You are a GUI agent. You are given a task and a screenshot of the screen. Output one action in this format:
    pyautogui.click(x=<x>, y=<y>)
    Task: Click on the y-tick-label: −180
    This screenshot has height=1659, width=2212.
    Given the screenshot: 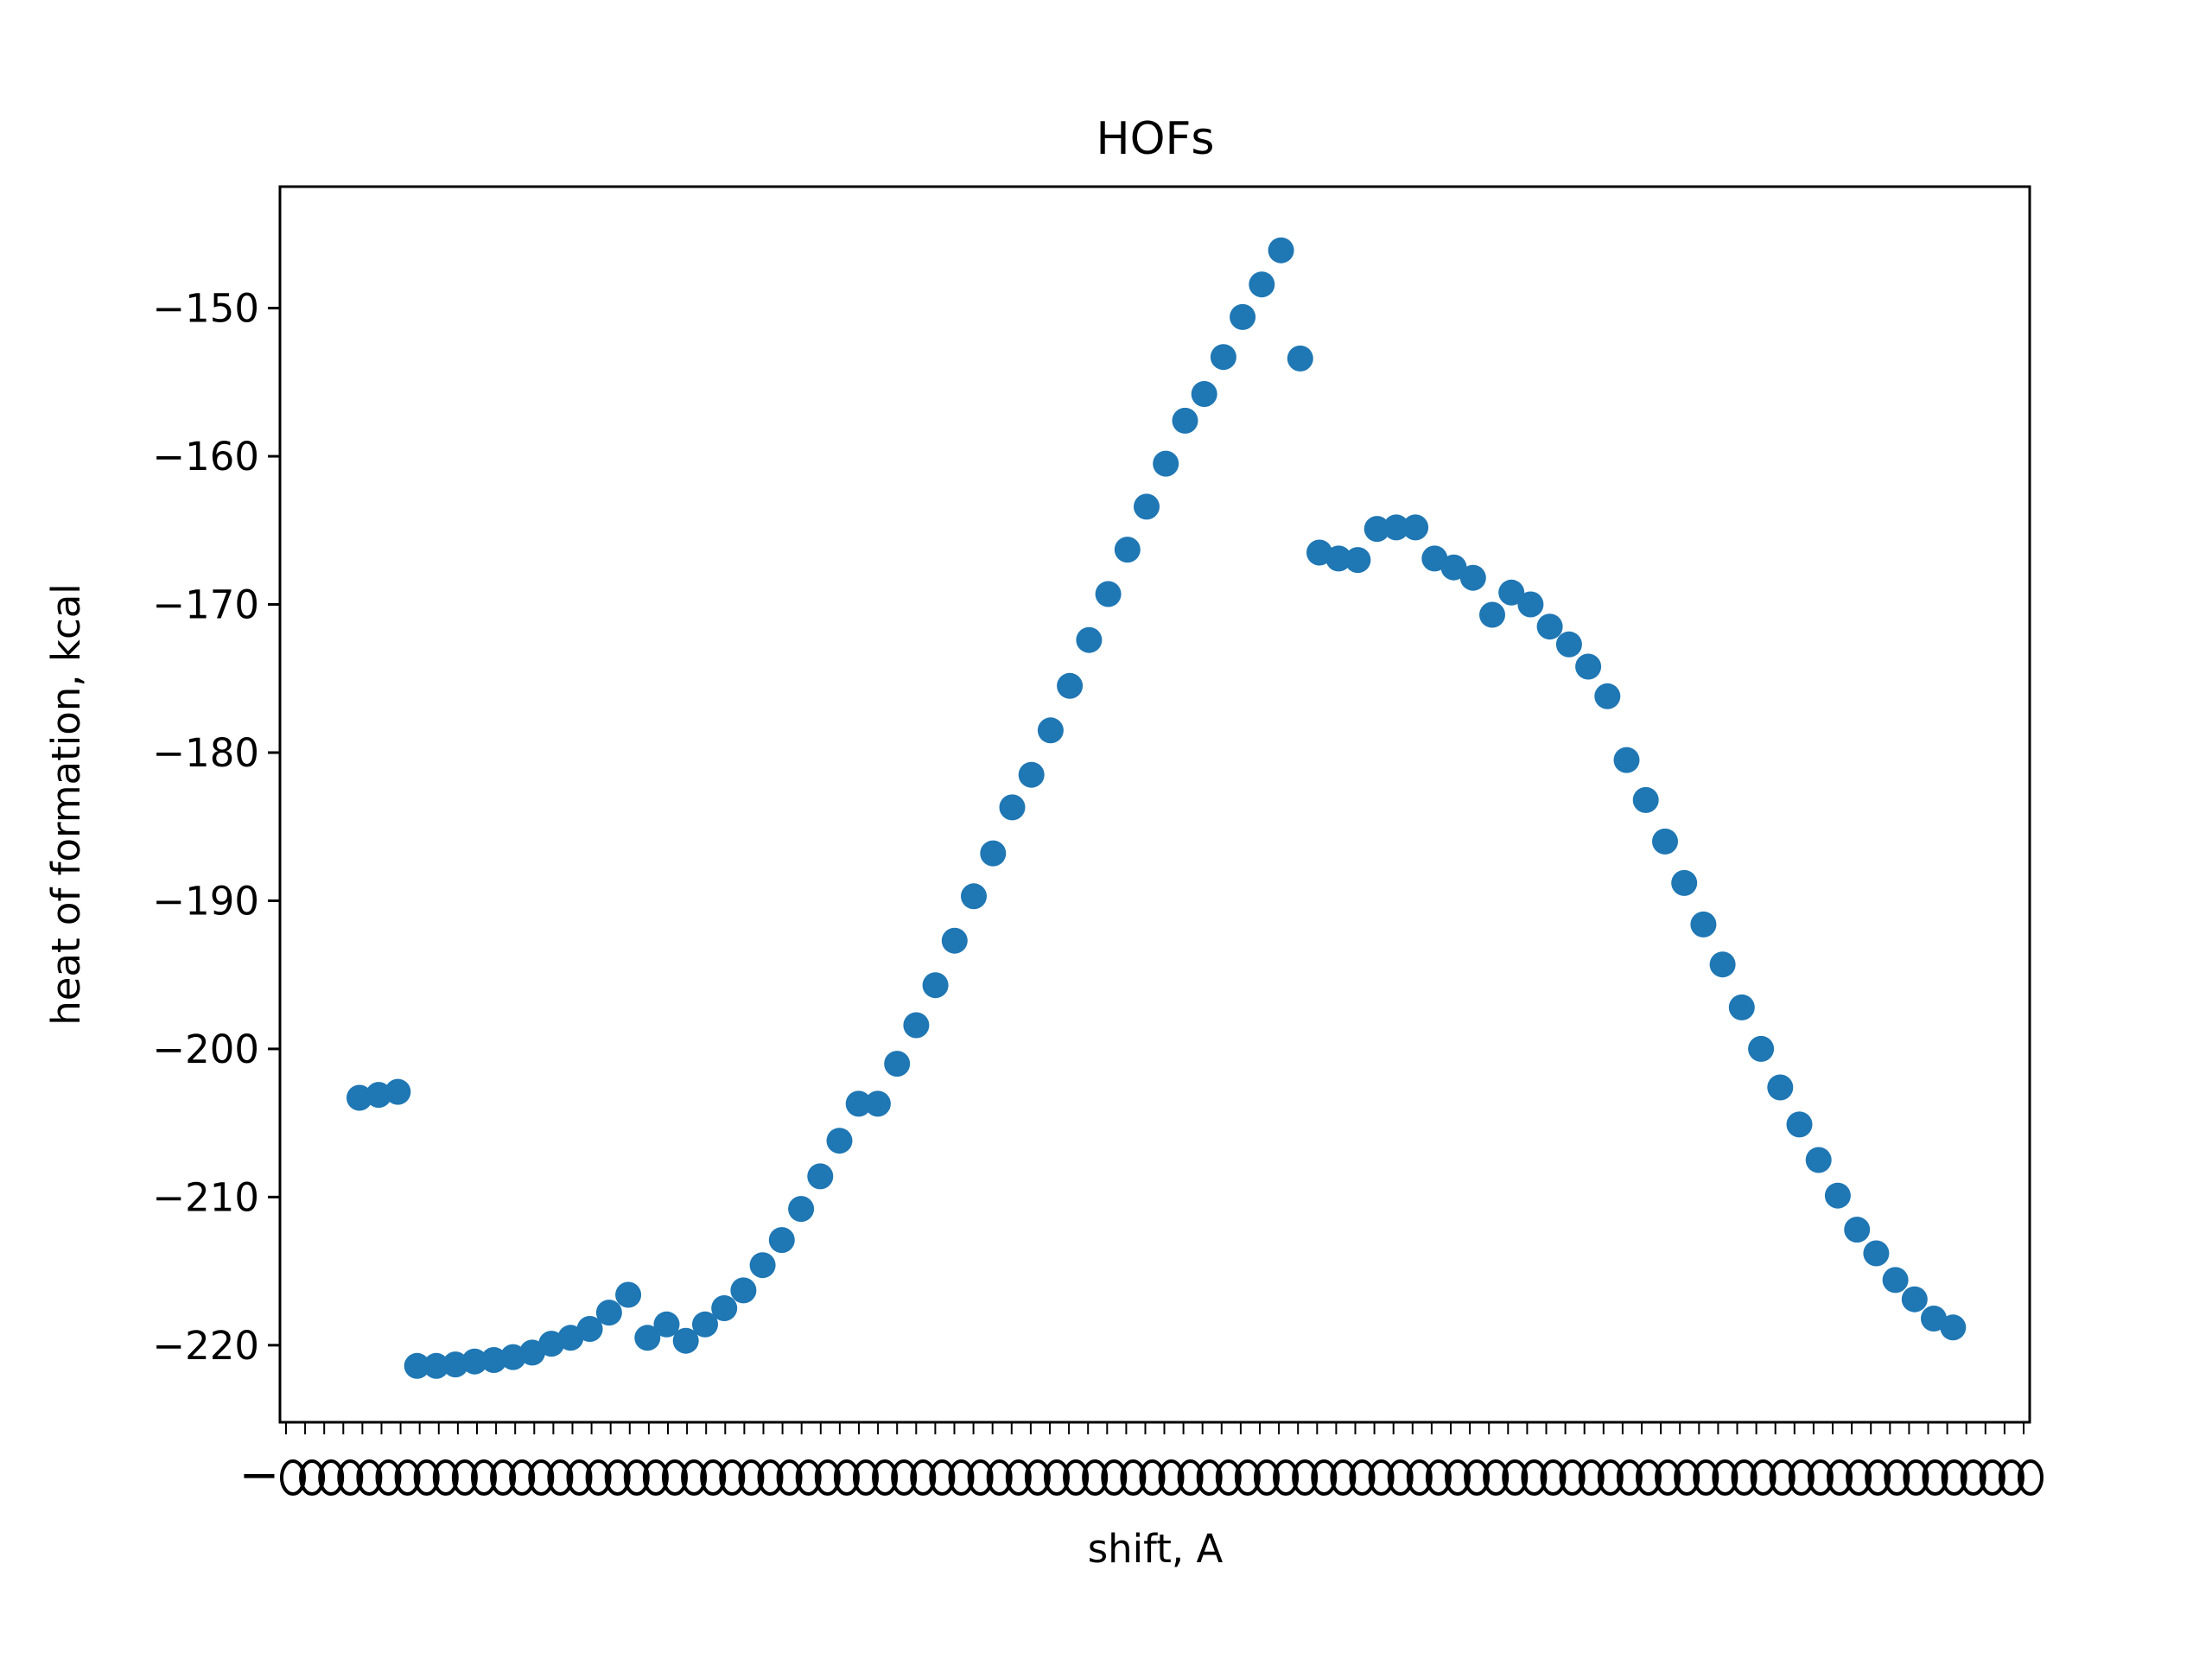 What is the action you would take?
    pyautogui.click(x=205, y=753)
    